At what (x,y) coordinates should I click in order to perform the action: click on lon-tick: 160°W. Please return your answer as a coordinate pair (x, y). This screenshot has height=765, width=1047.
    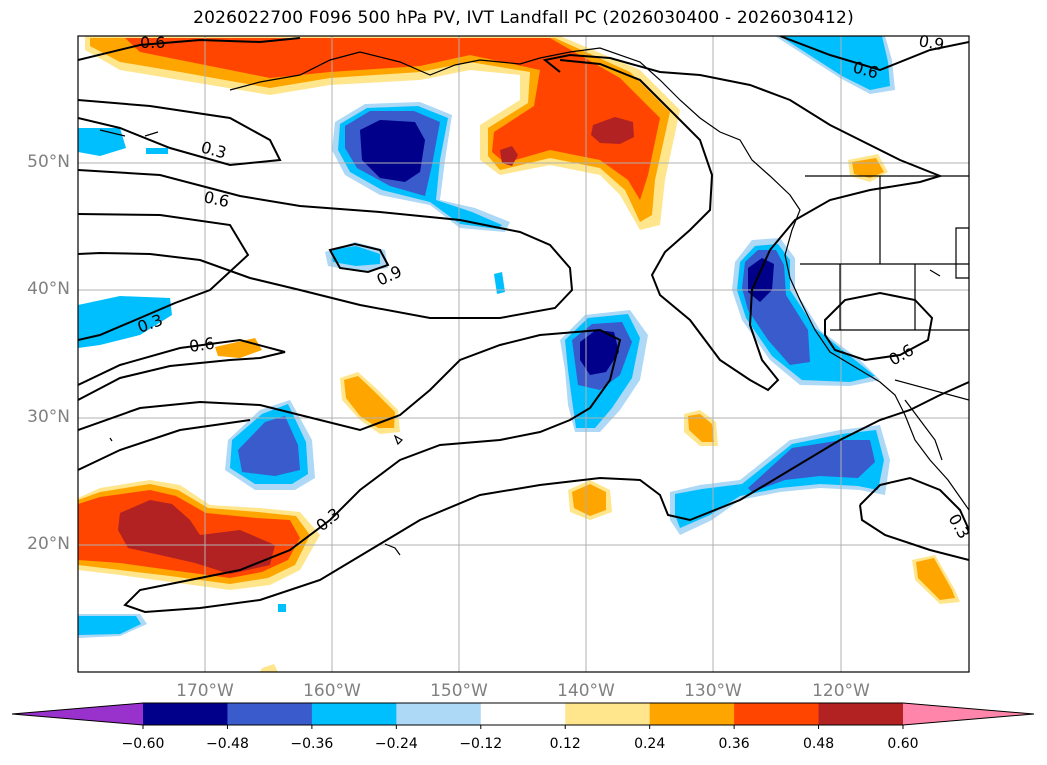
    Looking at the image, I should click on (332, 691).